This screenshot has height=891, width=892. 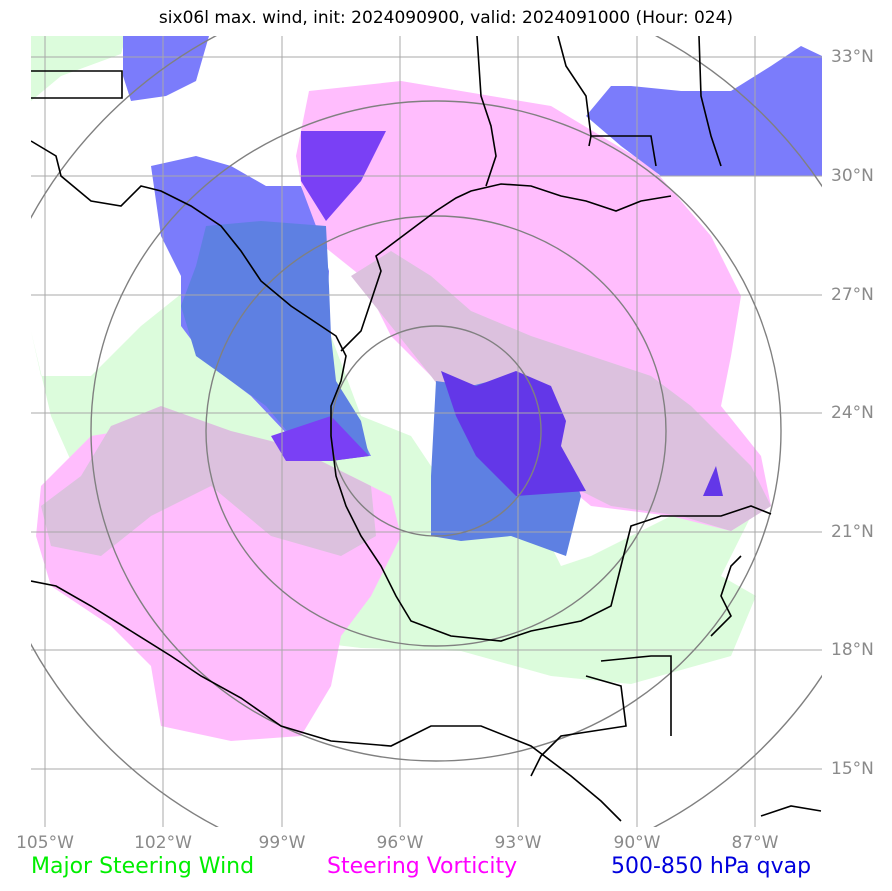 What do you see at coordinates (852, 295) in the screenshot?
I see `lat-tick-27n: 27°N` at bounding box center [852, 295].